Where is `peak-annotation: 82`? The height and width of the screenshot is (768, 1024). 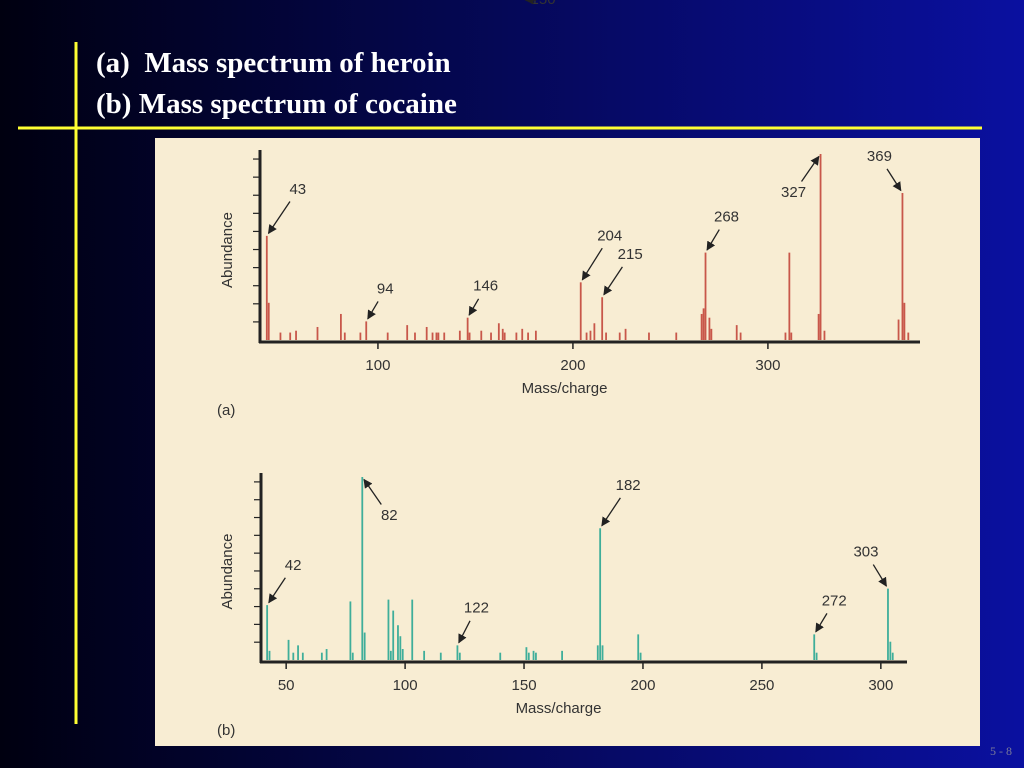
peak-annotation: 82 is located at coordinates (389, 515).